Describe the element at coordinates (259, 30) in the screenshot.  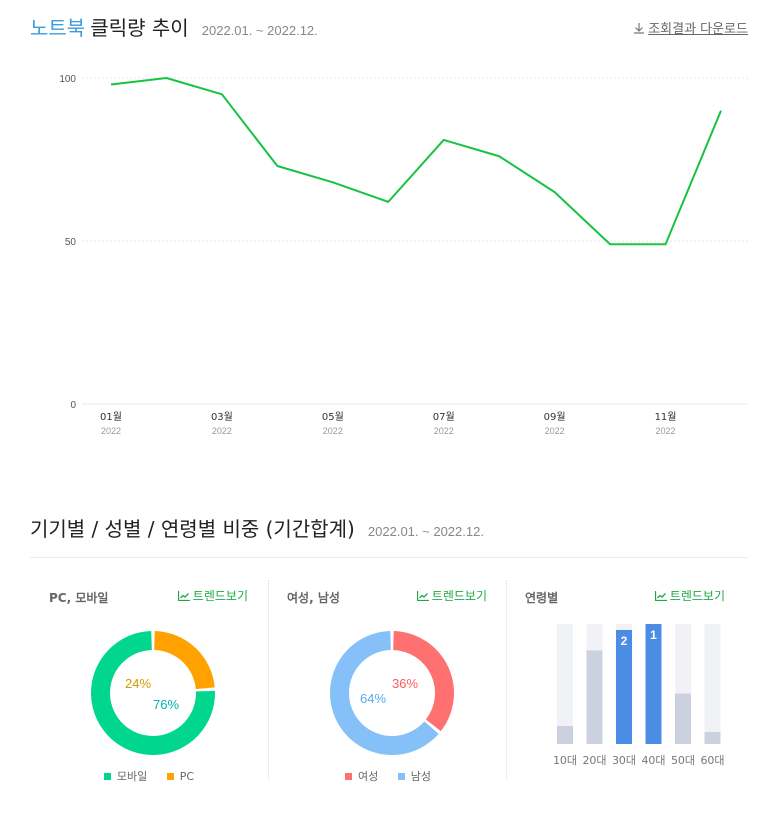
I see `period-label: 2022.01. ~ 2022.12.` at that location.